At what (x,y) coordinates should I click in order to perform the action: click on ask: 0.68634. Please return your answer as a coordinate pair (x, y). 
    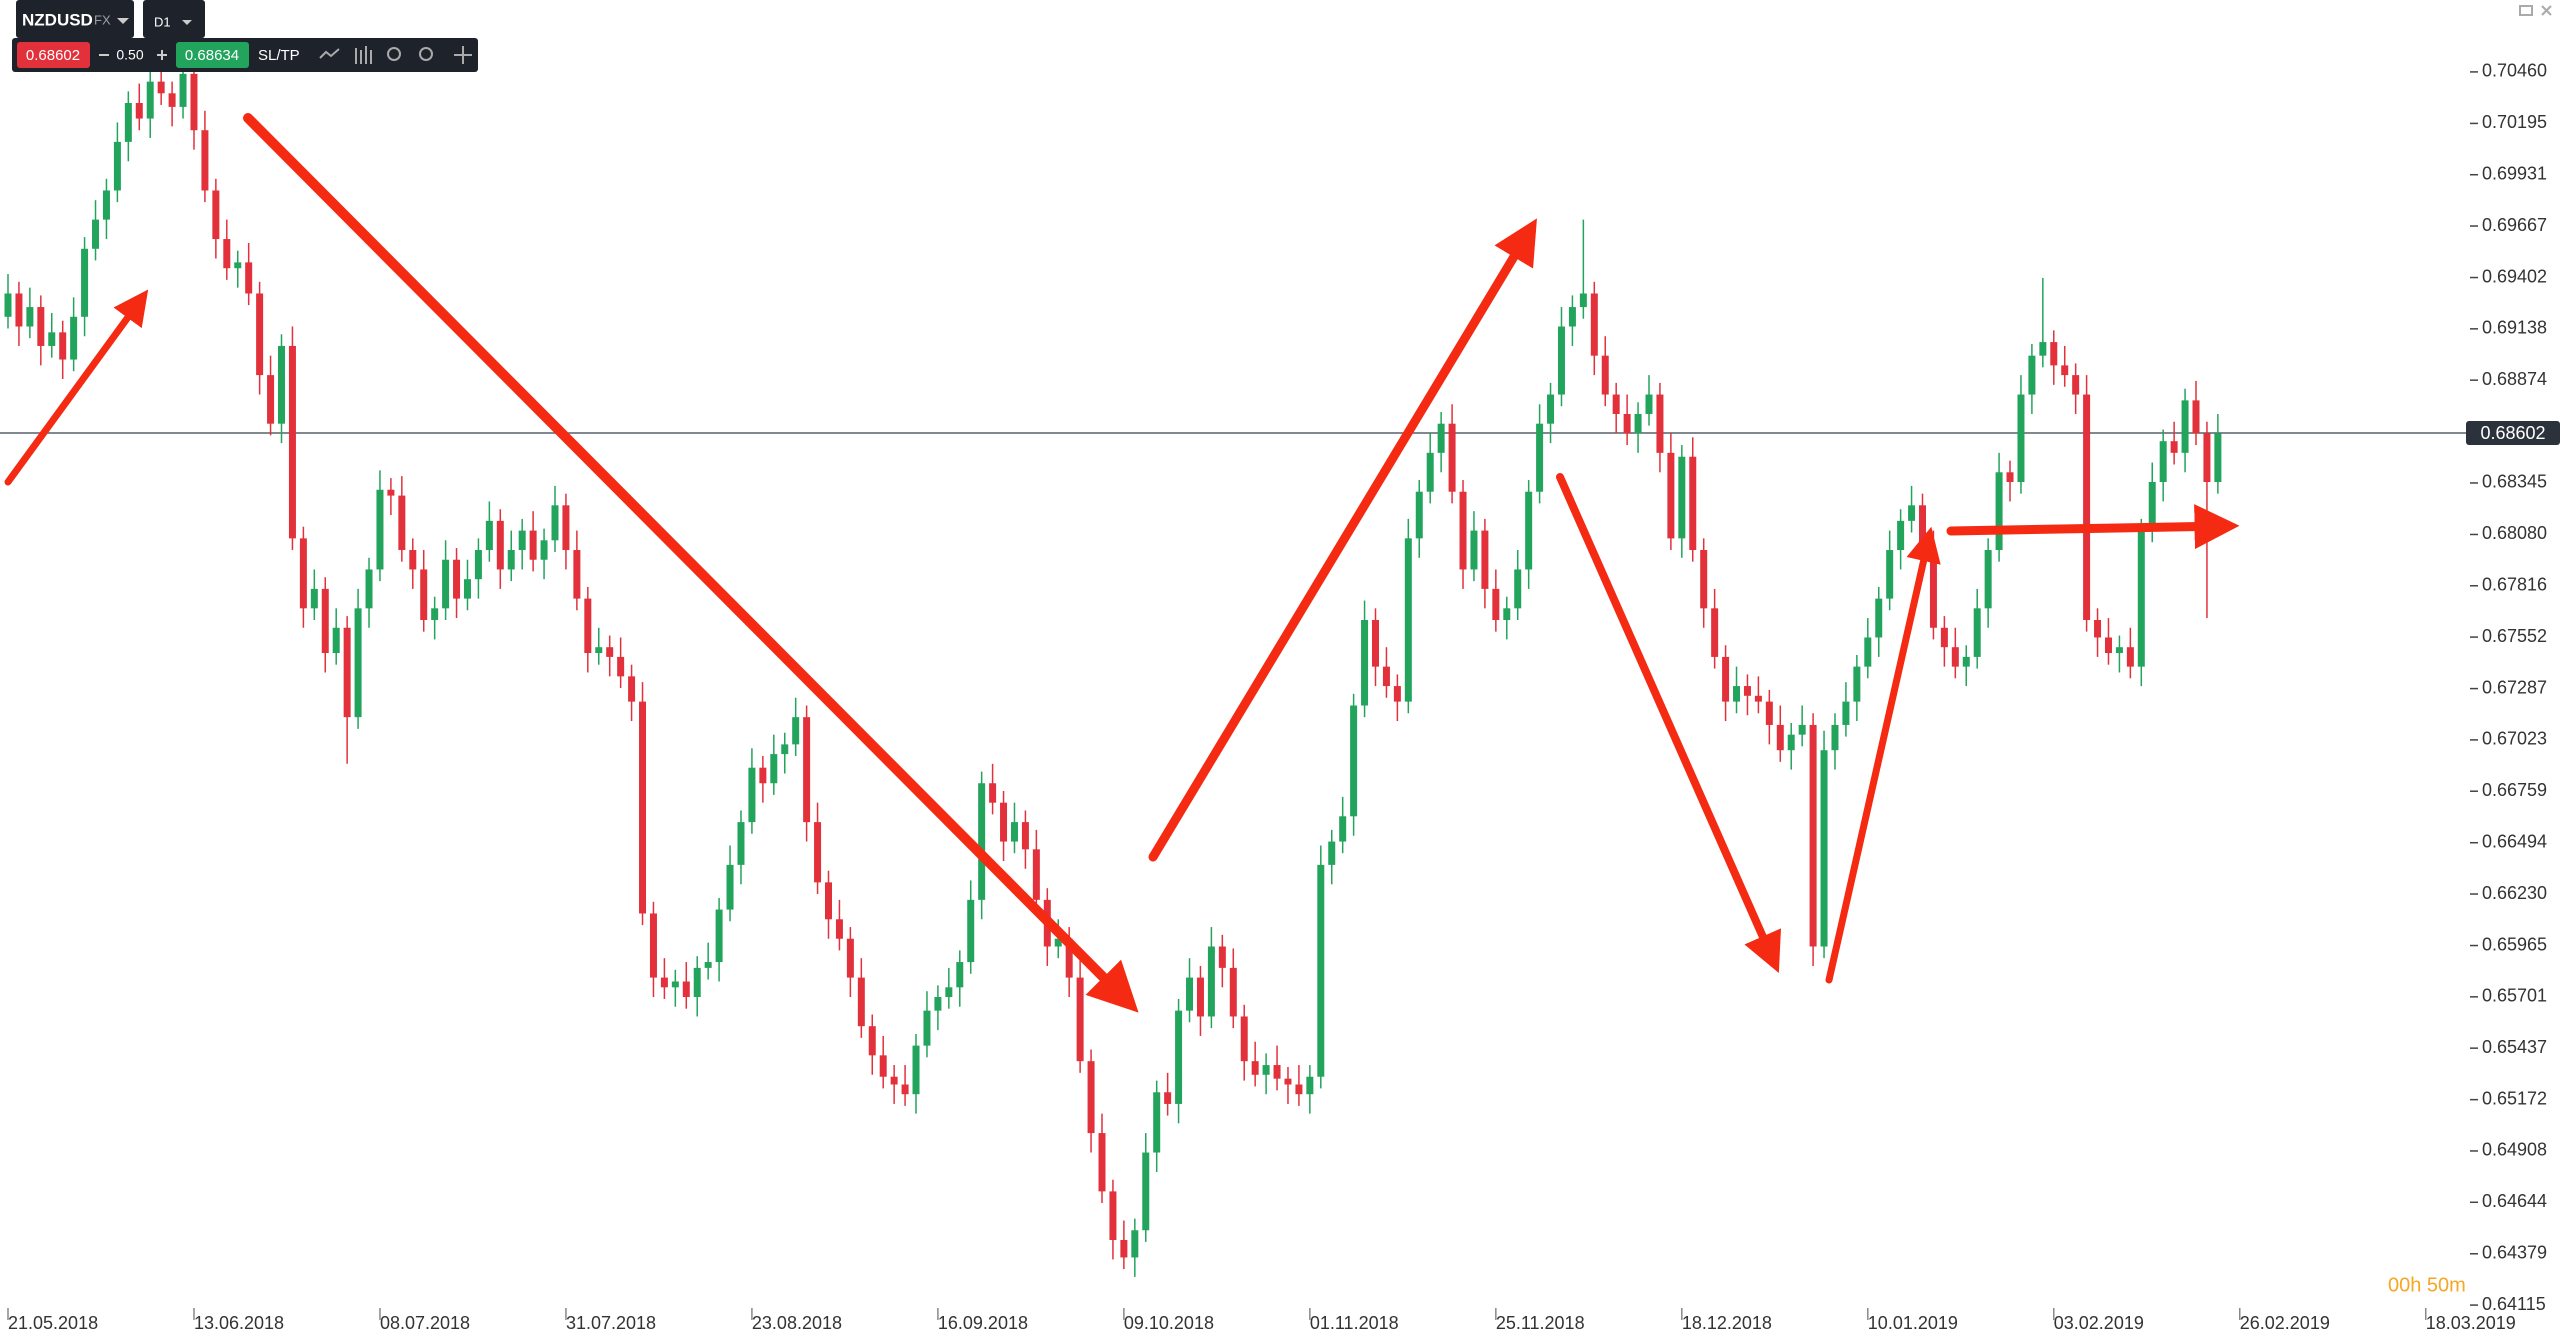
    Looking at the image, I should click on (212, 55).